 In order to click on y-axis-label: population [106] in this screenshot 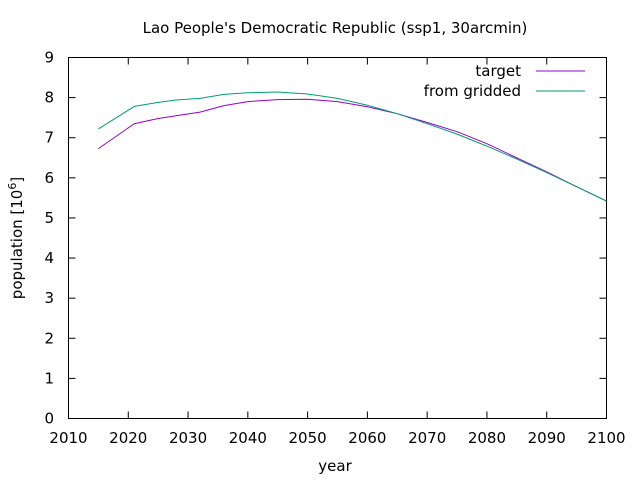, I will do `click(16, 238)`.